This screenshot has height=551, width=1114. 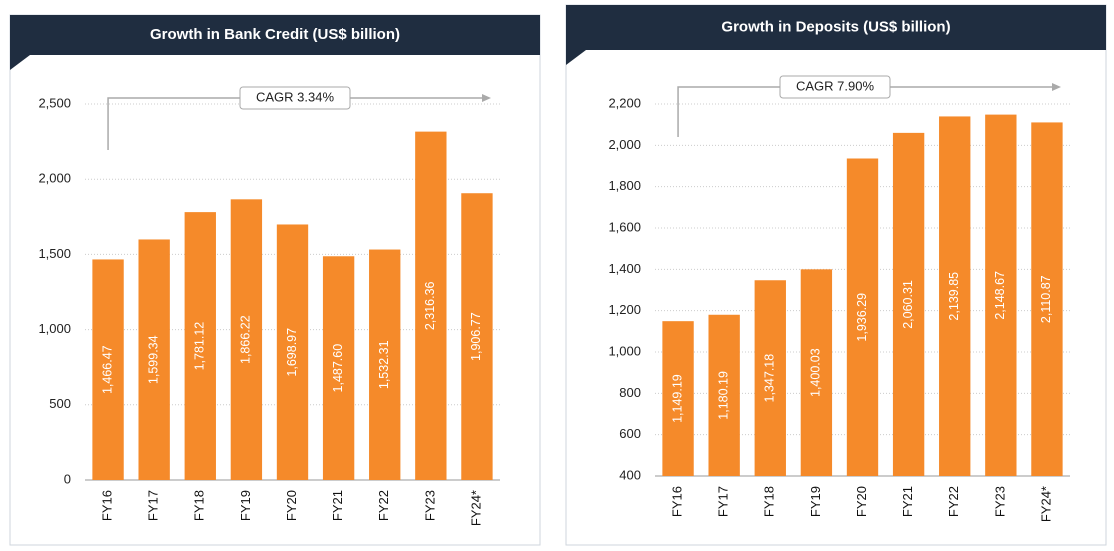 What do you see at coordinates (54, 253) in the screenshot?
I see `y-tick-label: 1,500` at bounding box center [54, 253].